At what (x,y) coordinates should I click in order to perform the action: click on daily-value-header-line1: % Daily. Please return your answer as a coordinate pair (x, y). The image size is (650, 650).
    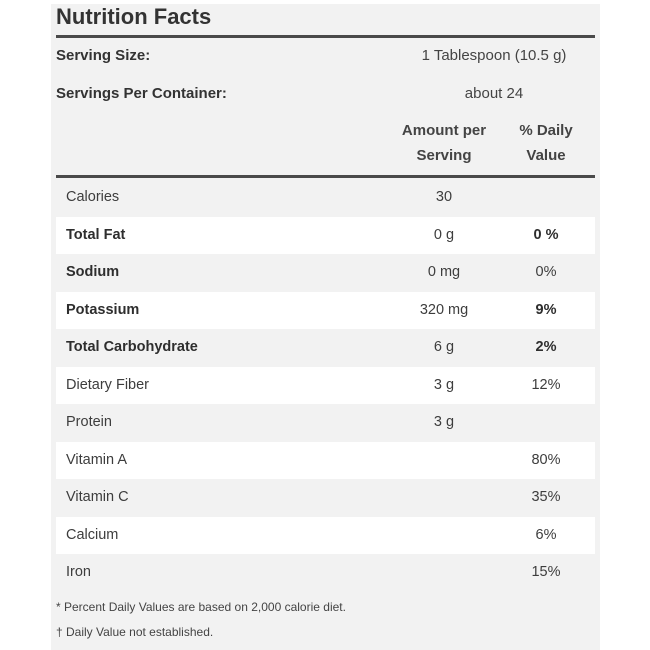
    Looking at the image, I should click on (546, 130).